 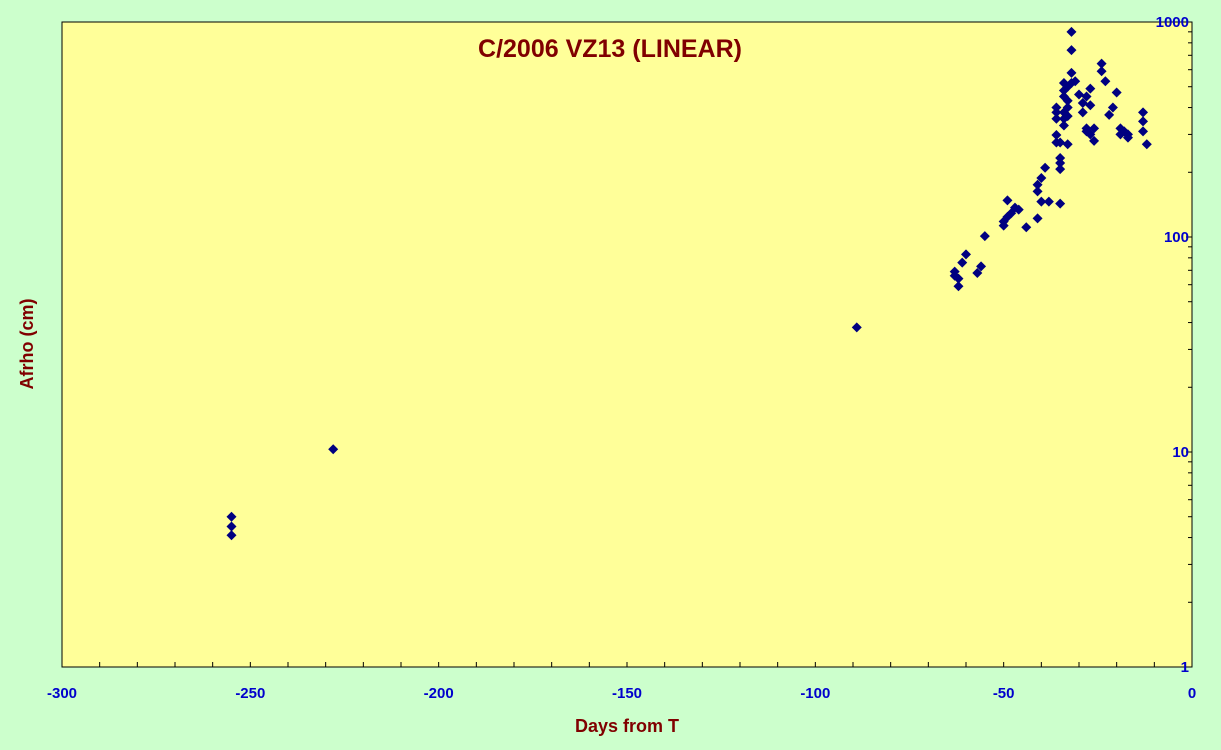 I want to click on y-tick-labels: 1 10 100 1000, so click(x=1172, y=345).